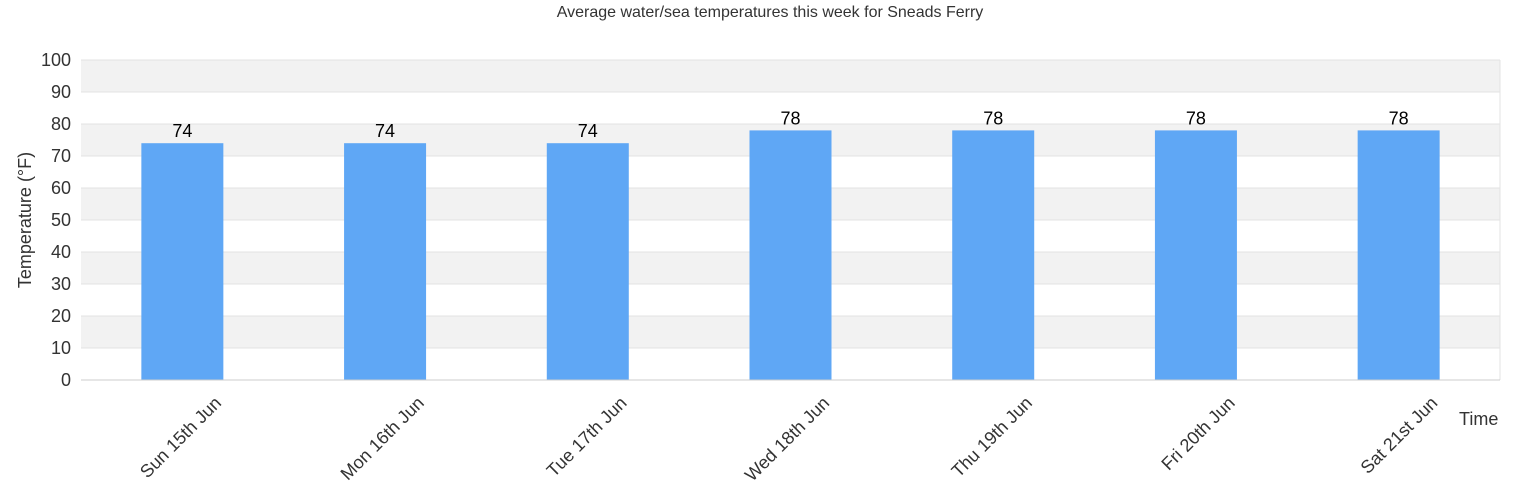  I want to click on x-tick-label: Wed 18th Jun, so click(787, 439).